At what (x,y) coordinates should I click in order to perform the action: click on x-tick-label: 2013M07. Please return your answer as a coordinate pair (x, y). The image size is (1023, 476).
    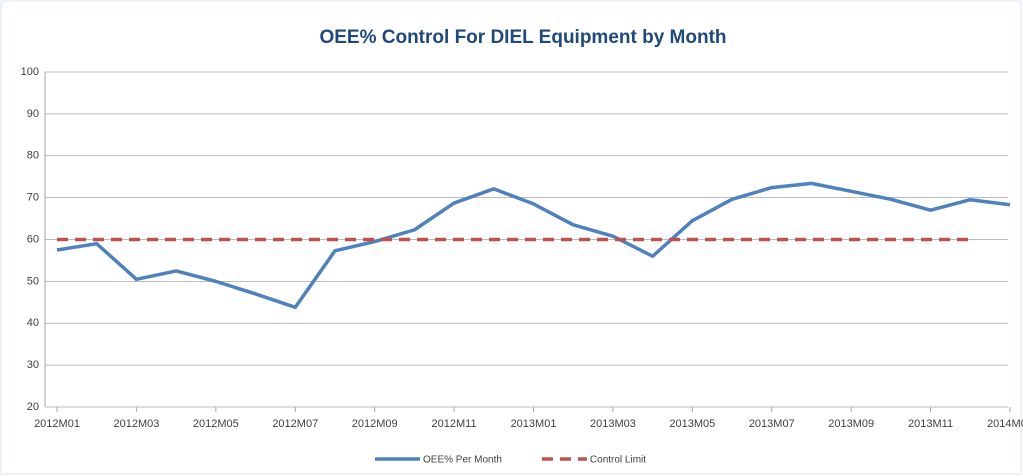
    Looking at the image, I should click on (772, 424).